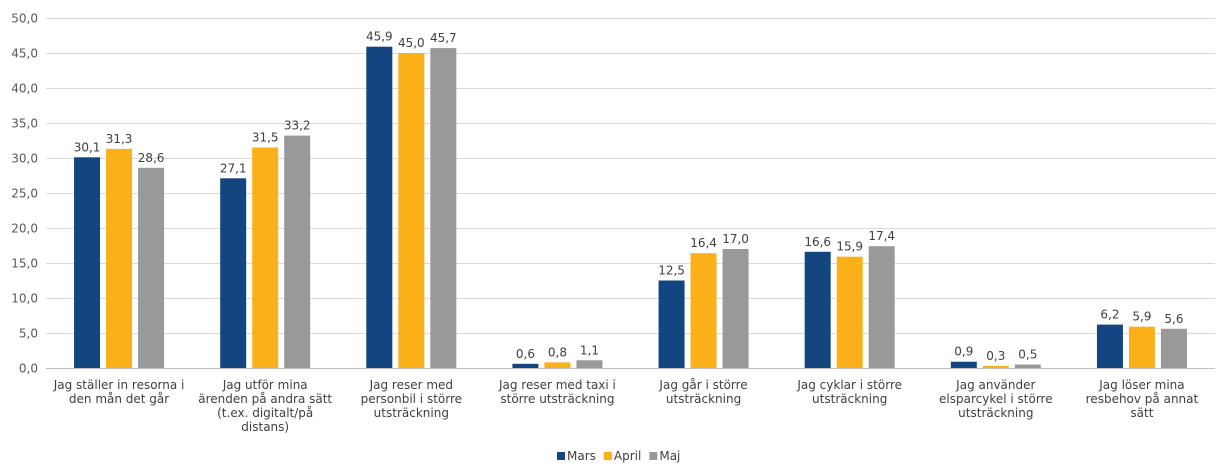 This screenshot has height=464, width=1218. I want to click on data-label: 45,9, so click(379, 37).